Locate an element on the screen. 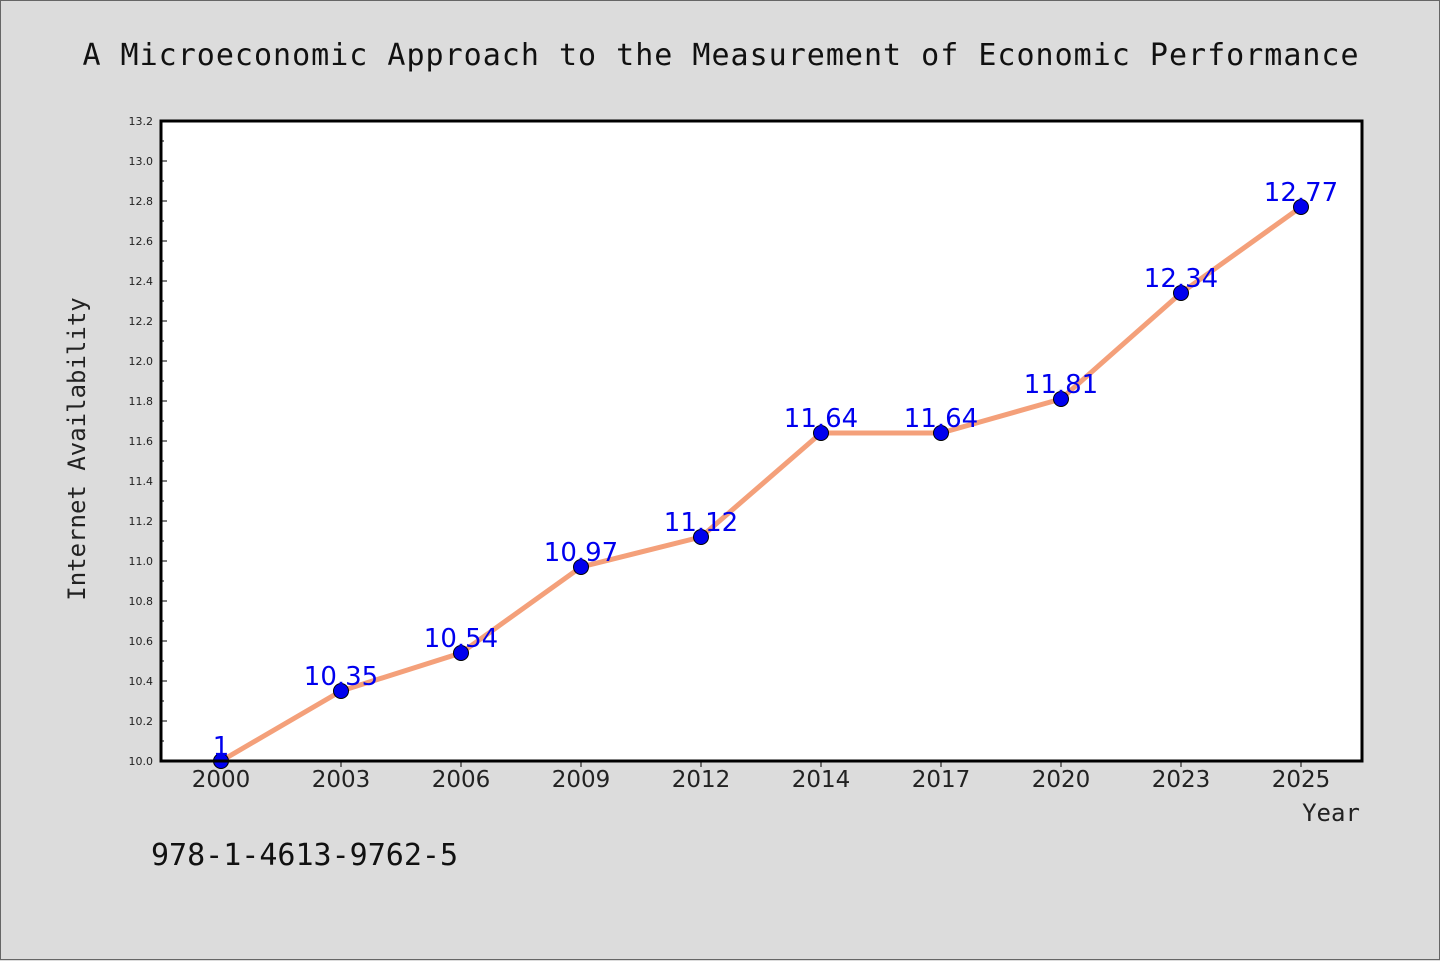  y-tick-label: 10.0 is located at coordinates (141, 761).